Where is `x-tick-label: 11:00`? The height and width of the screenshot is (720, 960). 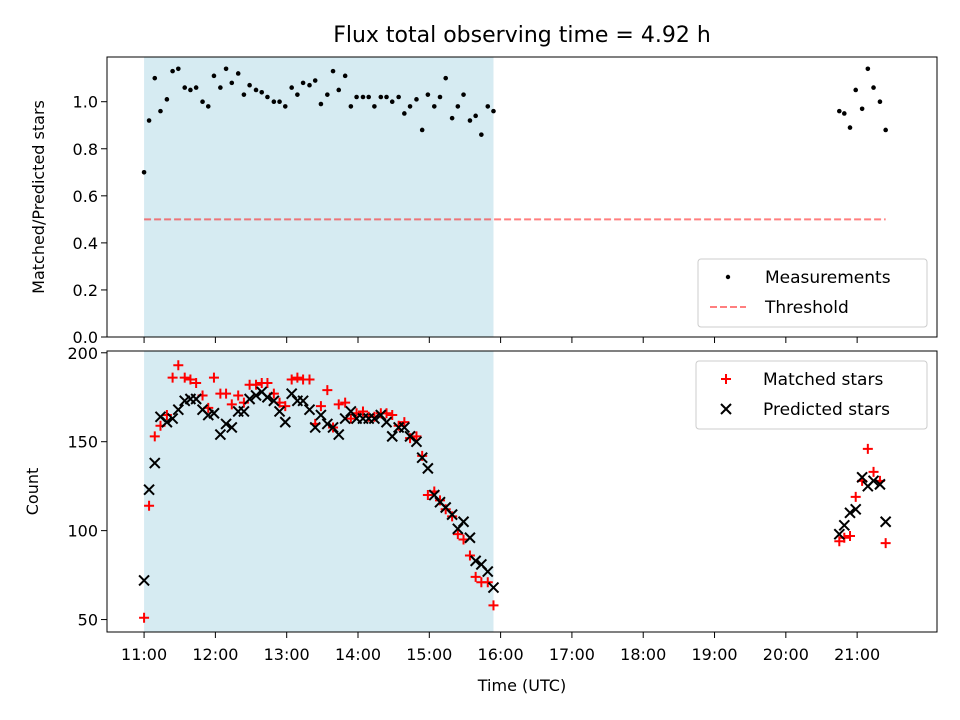 x-tick-label: 11:00 is located at coordinates (144, 654).